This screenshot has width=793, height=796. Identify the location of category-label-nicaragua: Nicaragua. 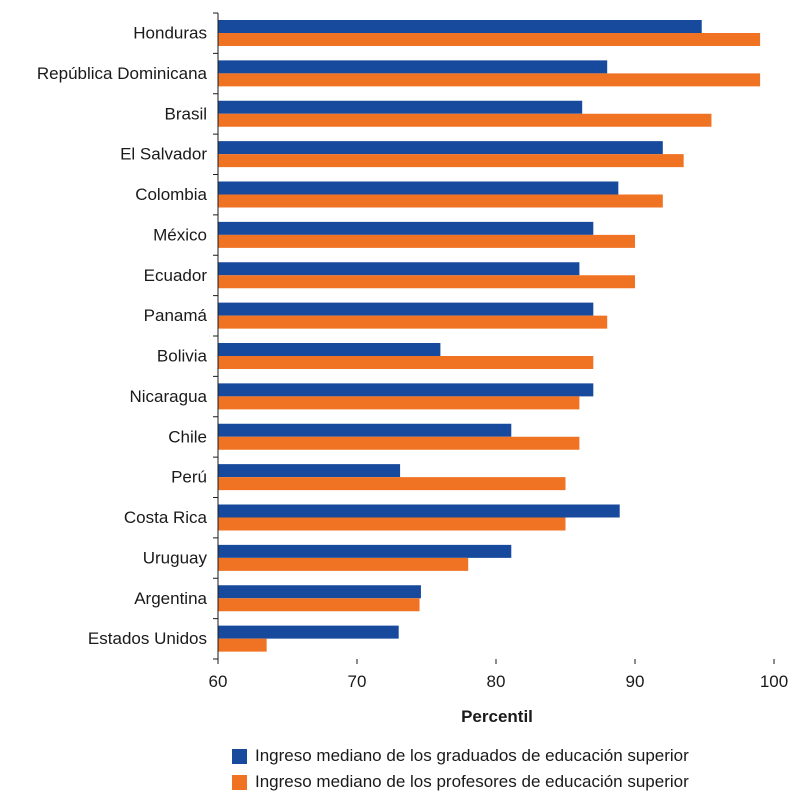
(169, 396).